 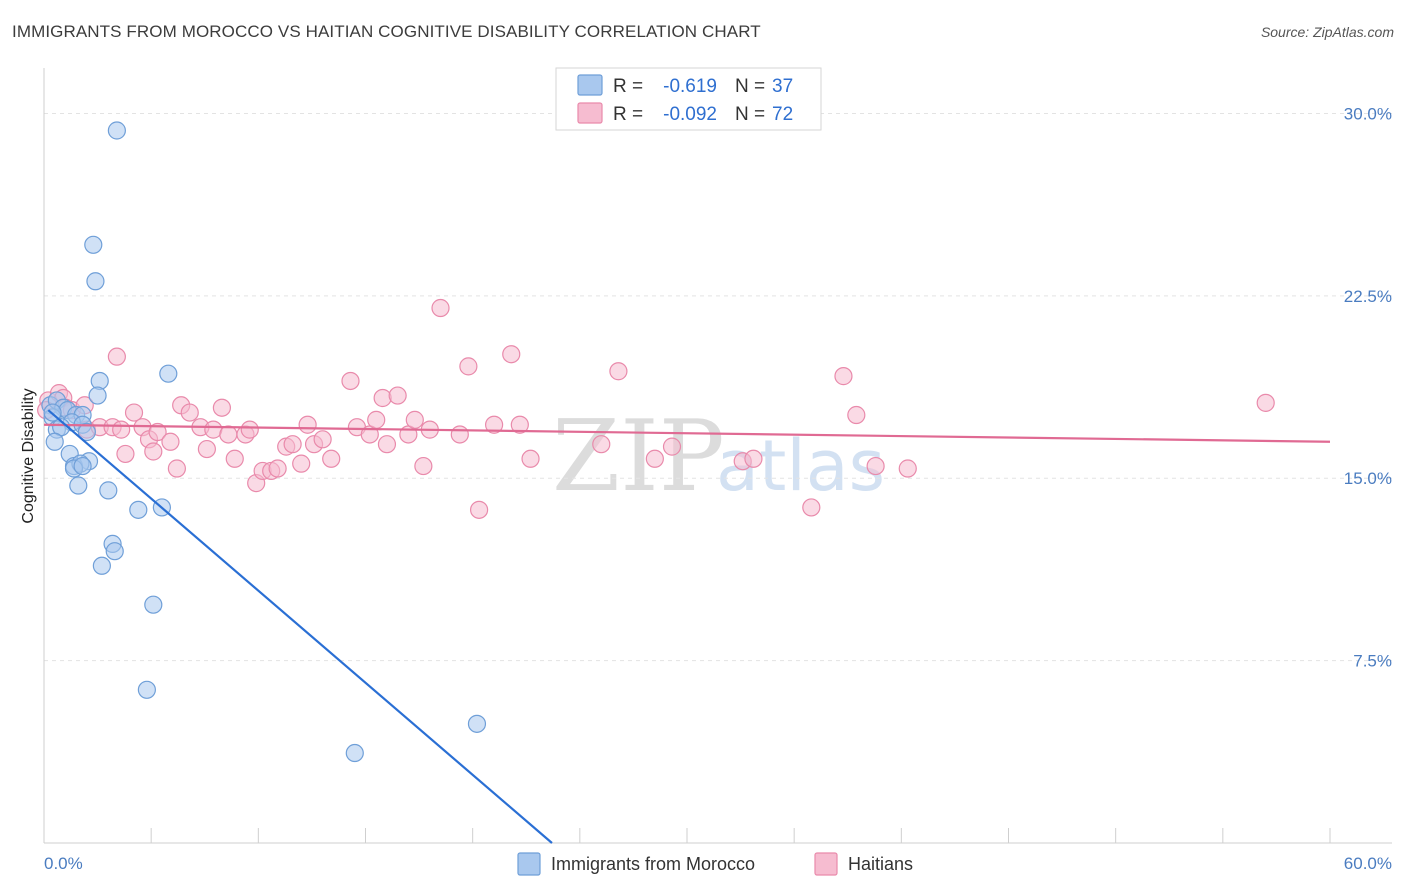 What do you see at coordinates (688, 99) in the screenshot?
I see `top-legend: R = -0.619 N = 37 R = -0.092 N = 72` at bounding box center [688, 99].